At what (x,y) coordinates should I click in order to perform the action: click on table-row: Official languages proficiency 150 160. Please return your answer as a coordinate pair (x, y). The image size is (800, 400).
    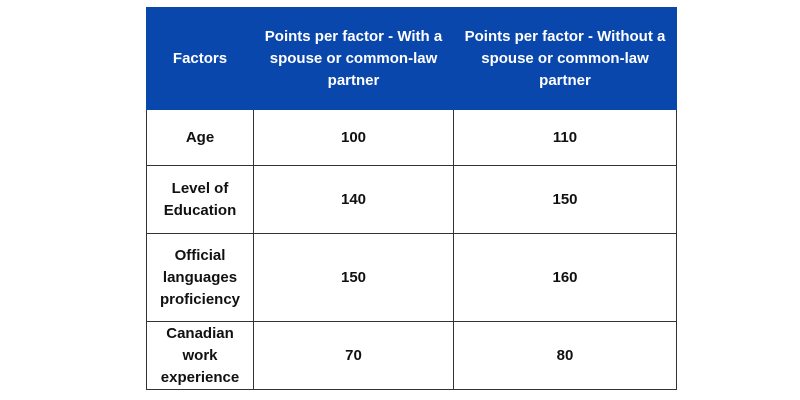
    Looking at the image, I should click on (411, 277).